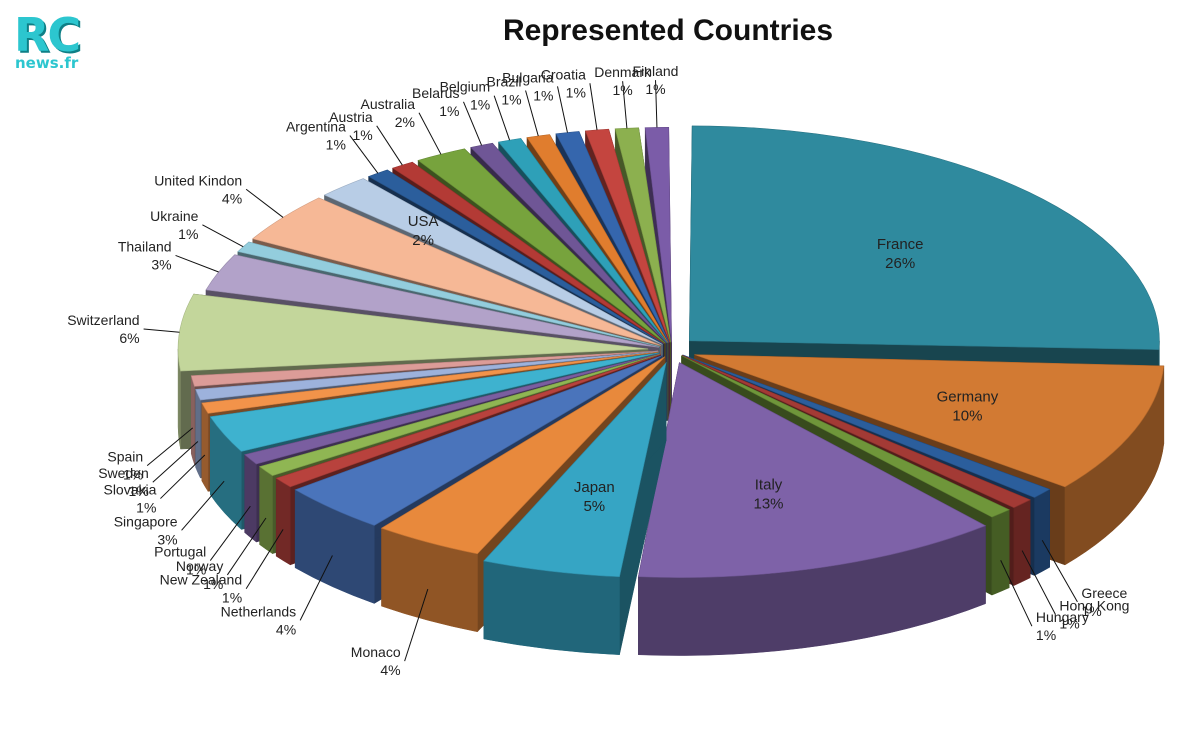 Image resolution: width=1200 pixels, height=734 pixels. Describe the element at coordinates (416, 625) in the screenshot. I see `leader-monaco` at that location.